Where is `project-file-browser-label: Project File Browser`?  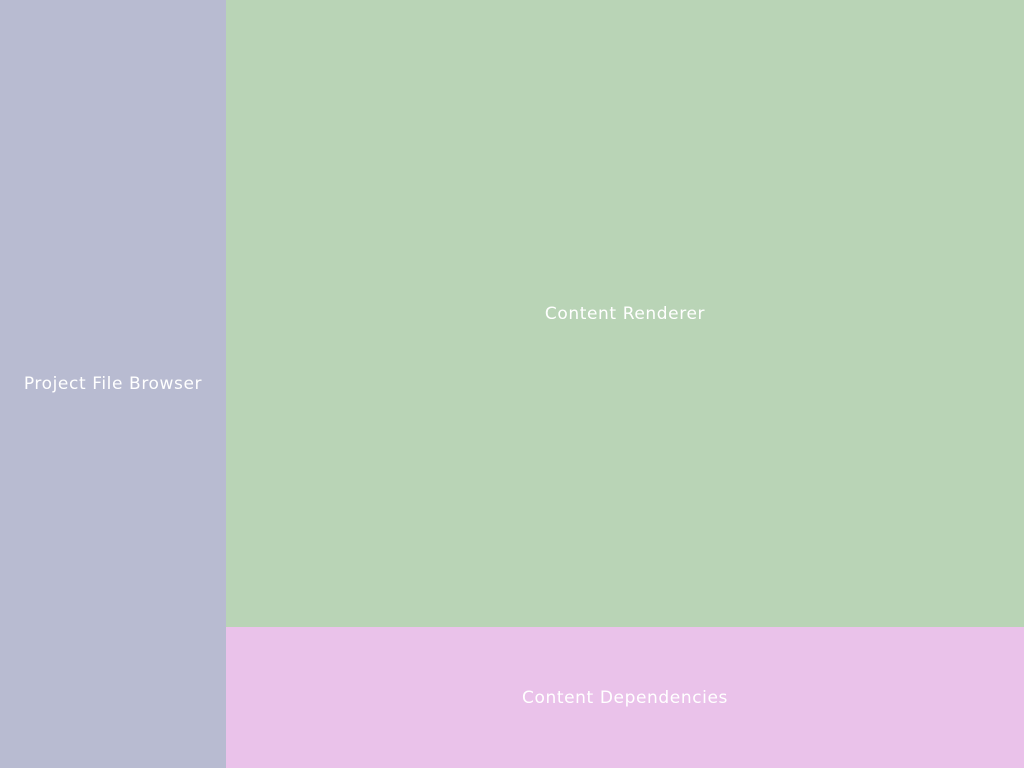 project-file-browser-label: Project File Browser is located at coordinates (113, 384).